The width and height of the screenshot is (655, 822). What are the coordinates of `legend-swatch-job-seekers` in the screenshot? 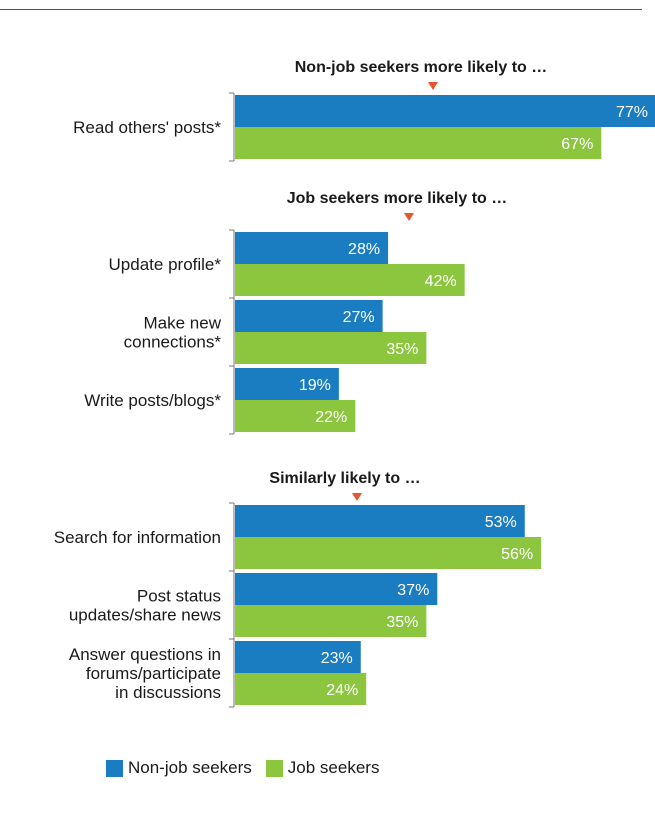 It's located at (274, 768).